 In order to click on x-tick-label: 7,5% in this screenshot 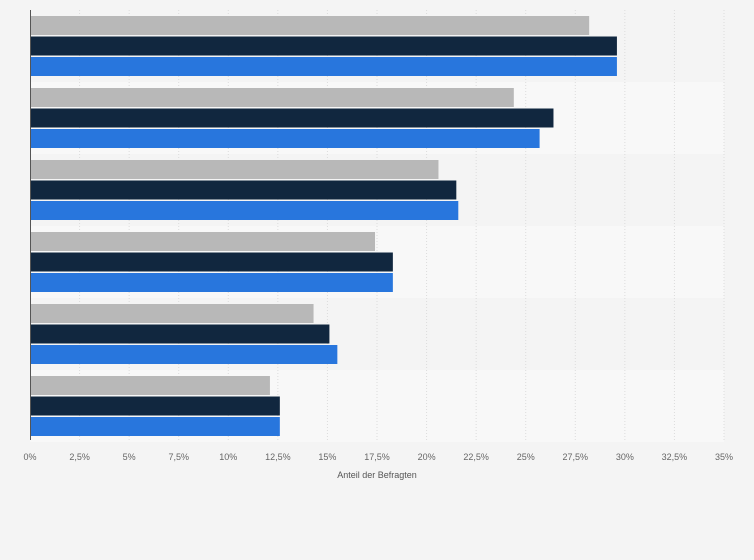, I will do `click(178, 457)`.